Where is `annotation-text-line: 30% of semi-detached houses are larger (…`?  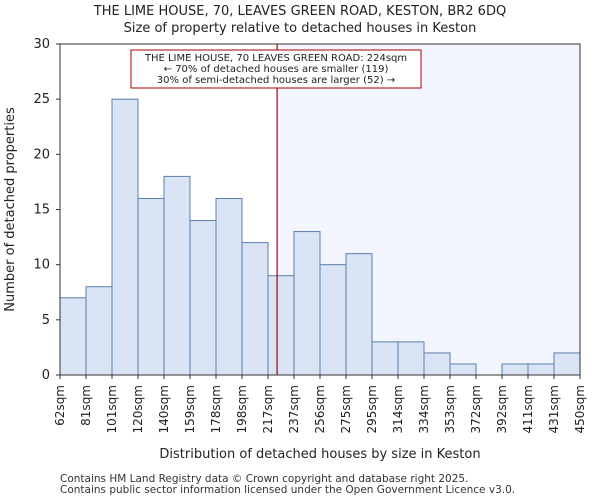
annotation-text-line: 30% of semi-detached houses are larger (… is located at coordinates (276, 80).